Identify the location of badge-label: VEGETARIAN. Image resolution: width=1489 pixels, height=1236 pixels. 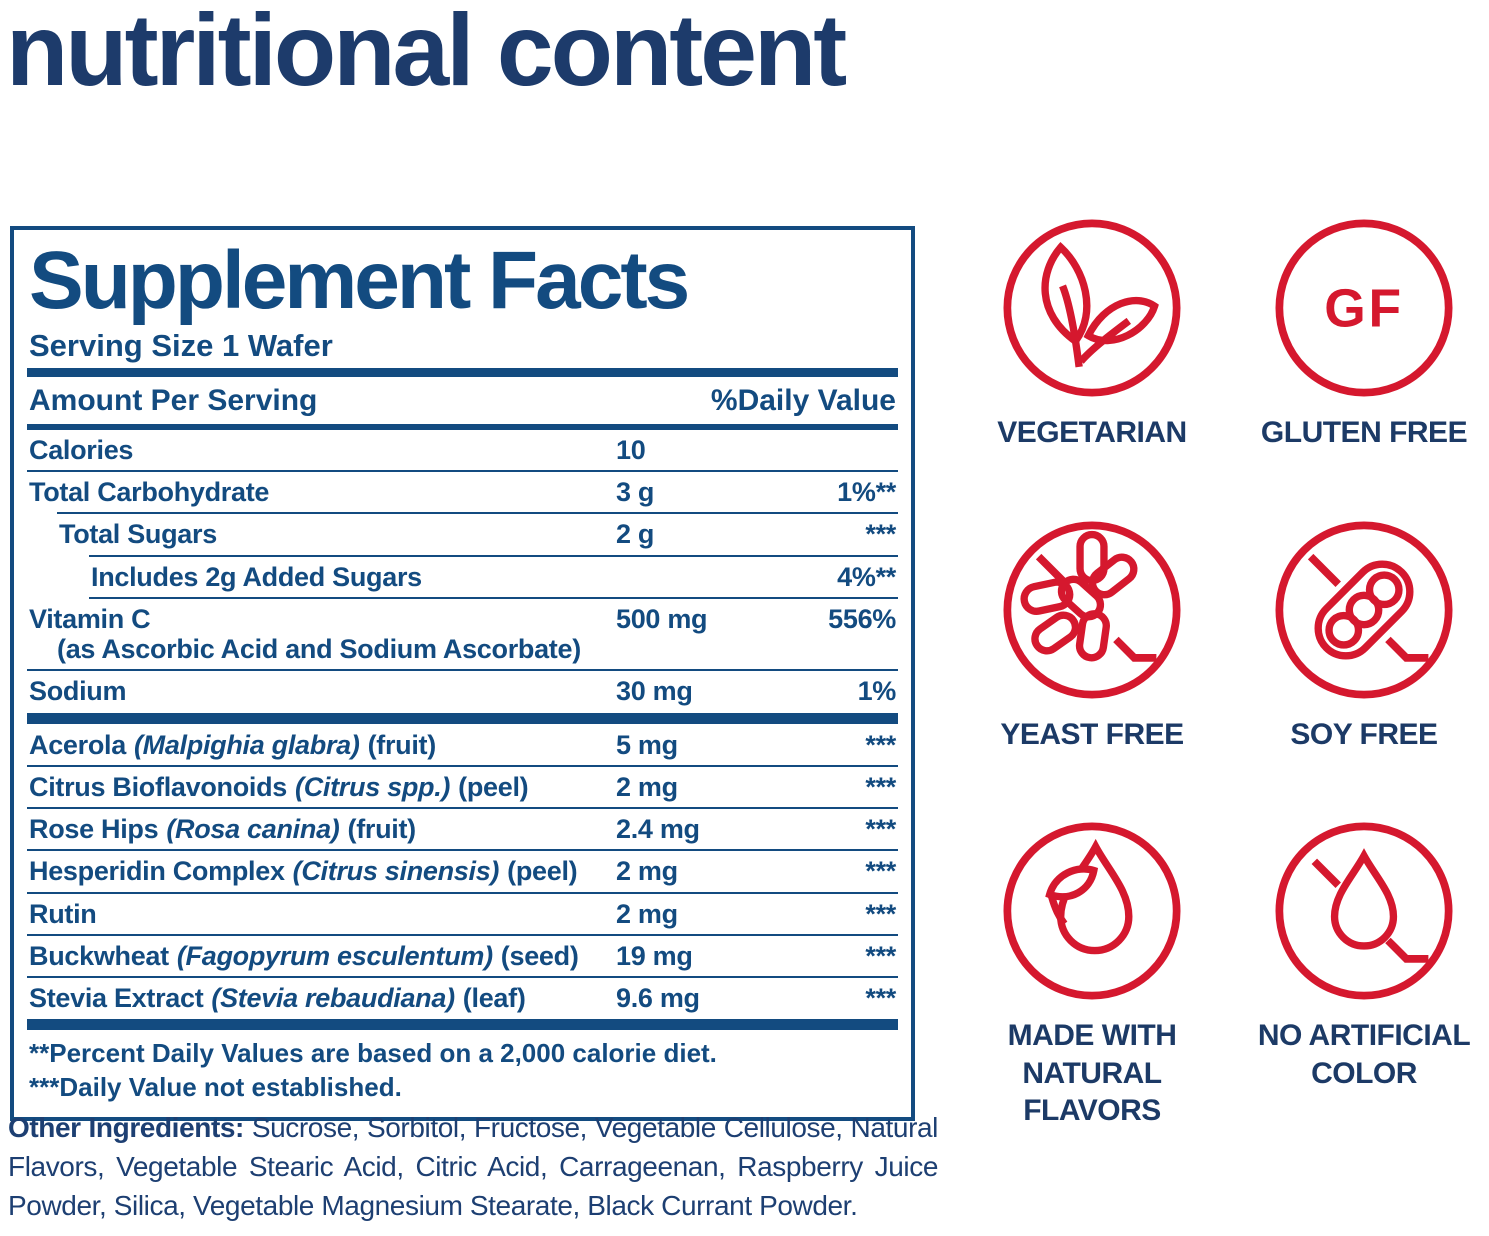
(1092, 432).